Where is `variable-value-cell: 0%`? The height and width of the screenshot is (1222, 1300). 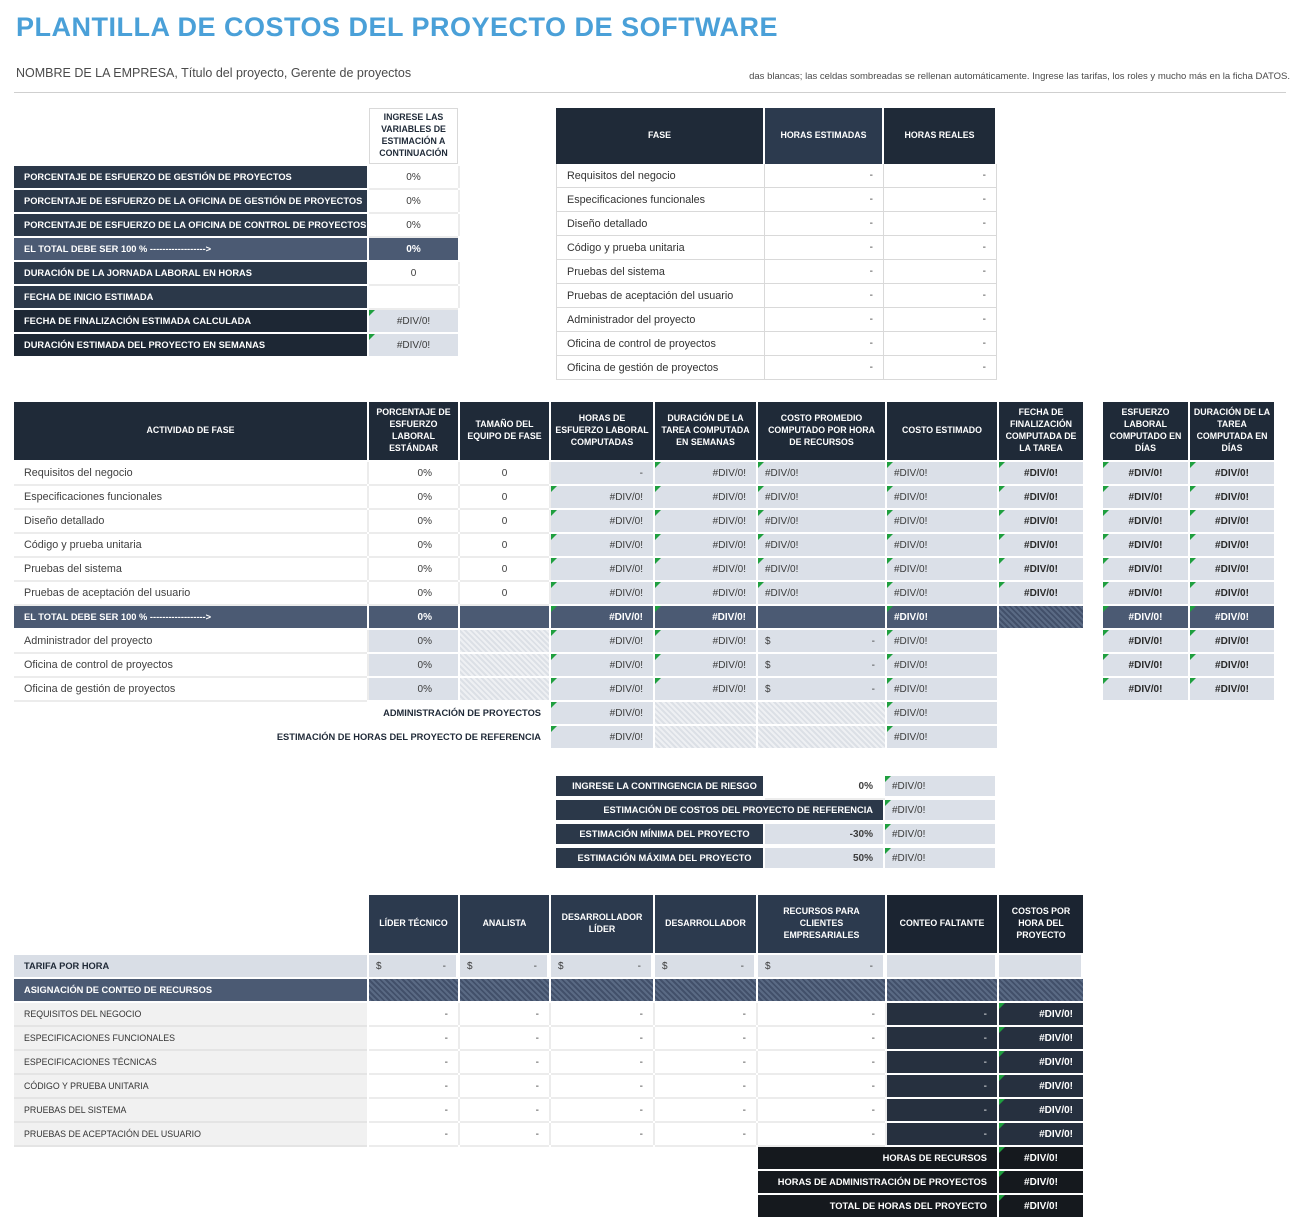 variable-value-cell: 0% is located at coordinates (413, 225).